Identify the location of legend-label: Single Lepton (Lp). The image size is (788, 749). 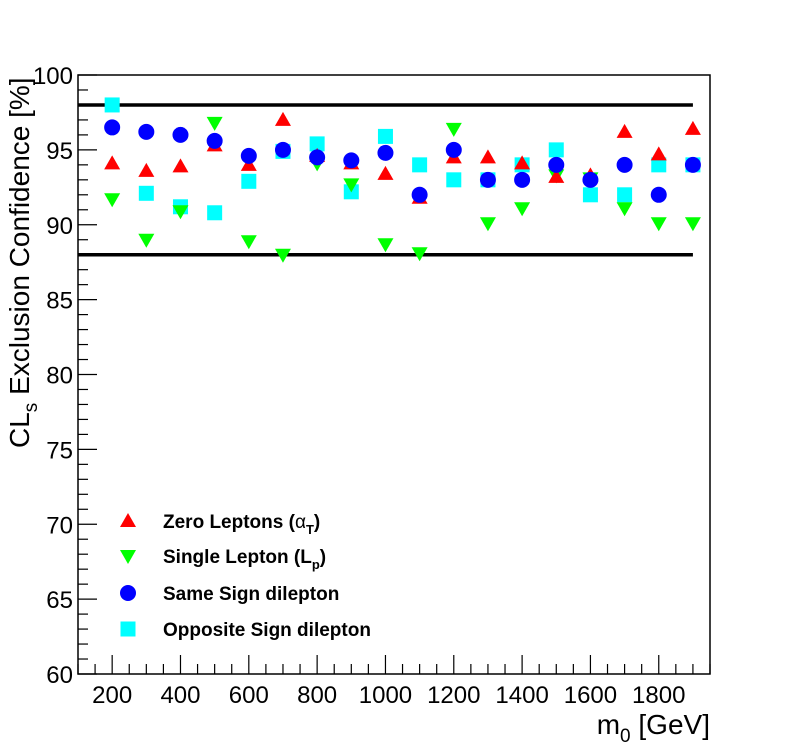
(244, 559).